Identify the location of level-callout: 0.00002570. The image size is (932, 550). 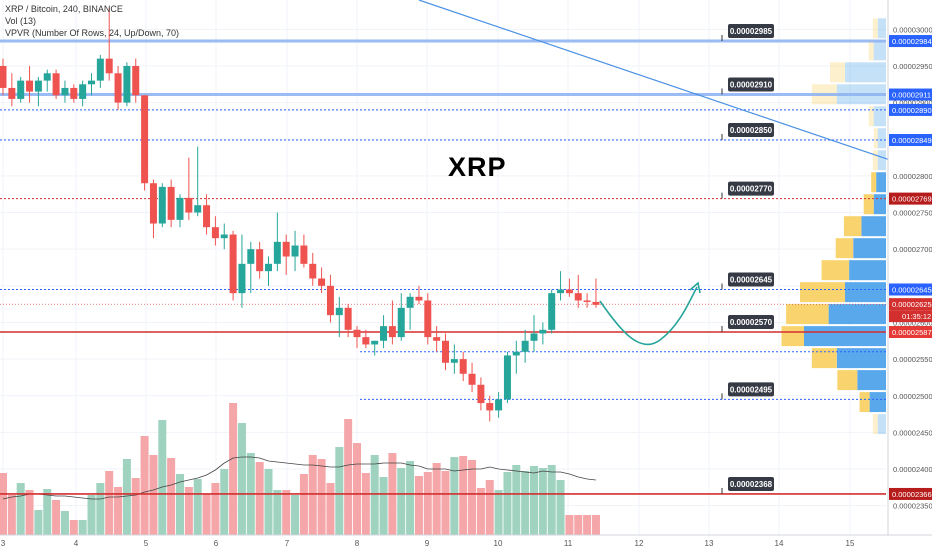
(747, 323).